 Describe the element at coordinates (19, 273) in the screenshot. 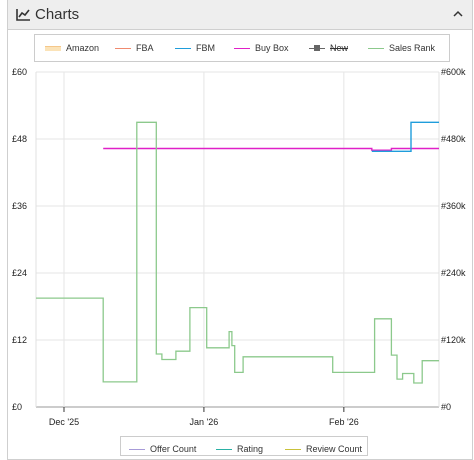

I see `y-left-tick-label: £24` at that location.